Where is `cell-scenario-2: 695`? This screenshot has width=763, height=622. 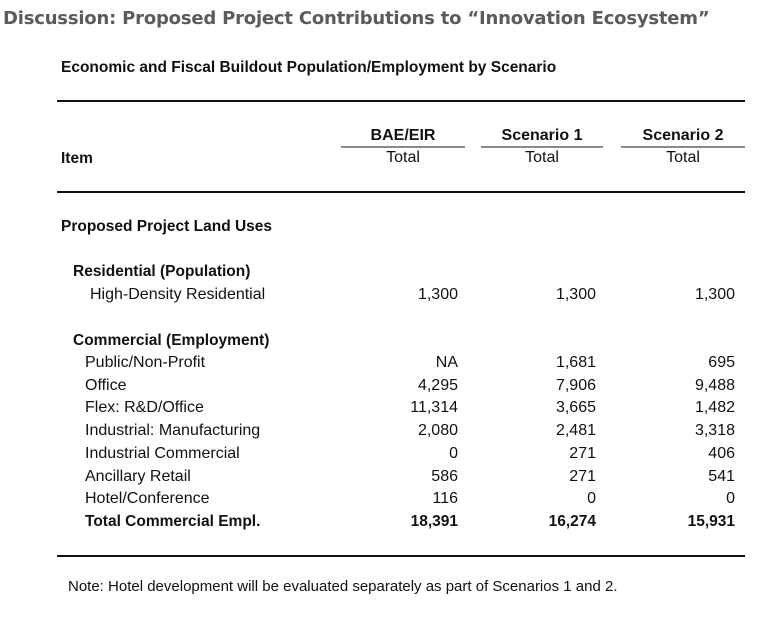 cell-scenario-2: 695 is located at coordinates (721, 362).